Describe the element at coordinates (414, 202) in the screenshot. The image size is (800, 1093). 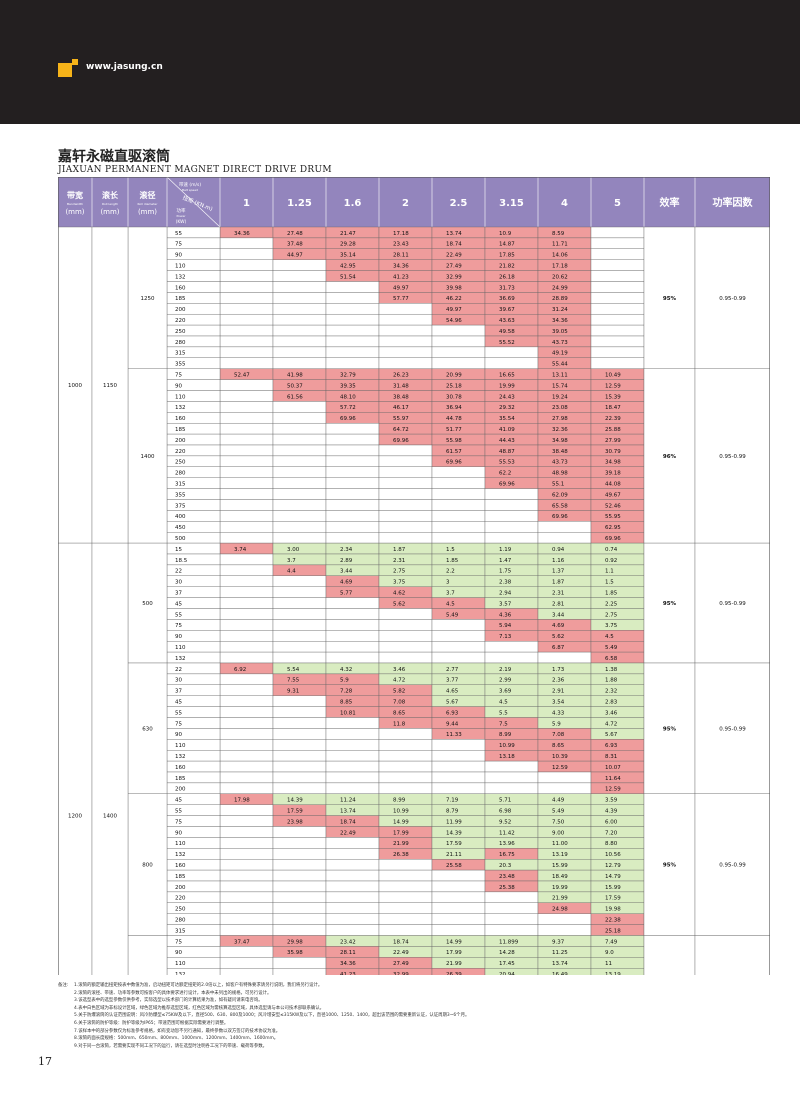
I see `header-background` at that location.